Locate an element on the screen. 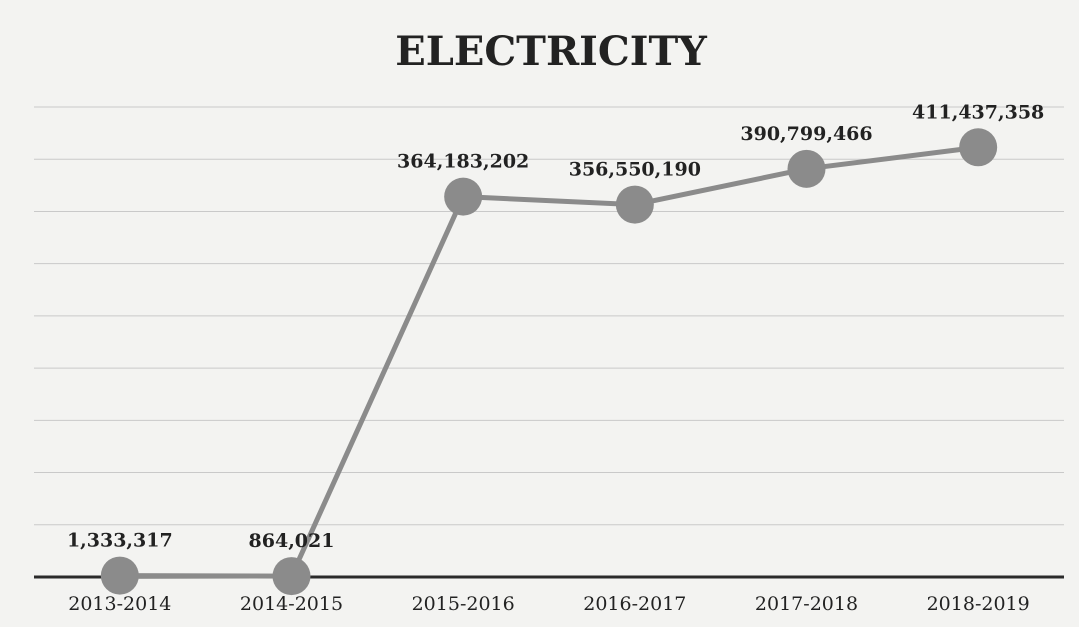 This screenshot has width=1079, height=627. data-label: 390,799,466 is located at coordinates (806, 134).